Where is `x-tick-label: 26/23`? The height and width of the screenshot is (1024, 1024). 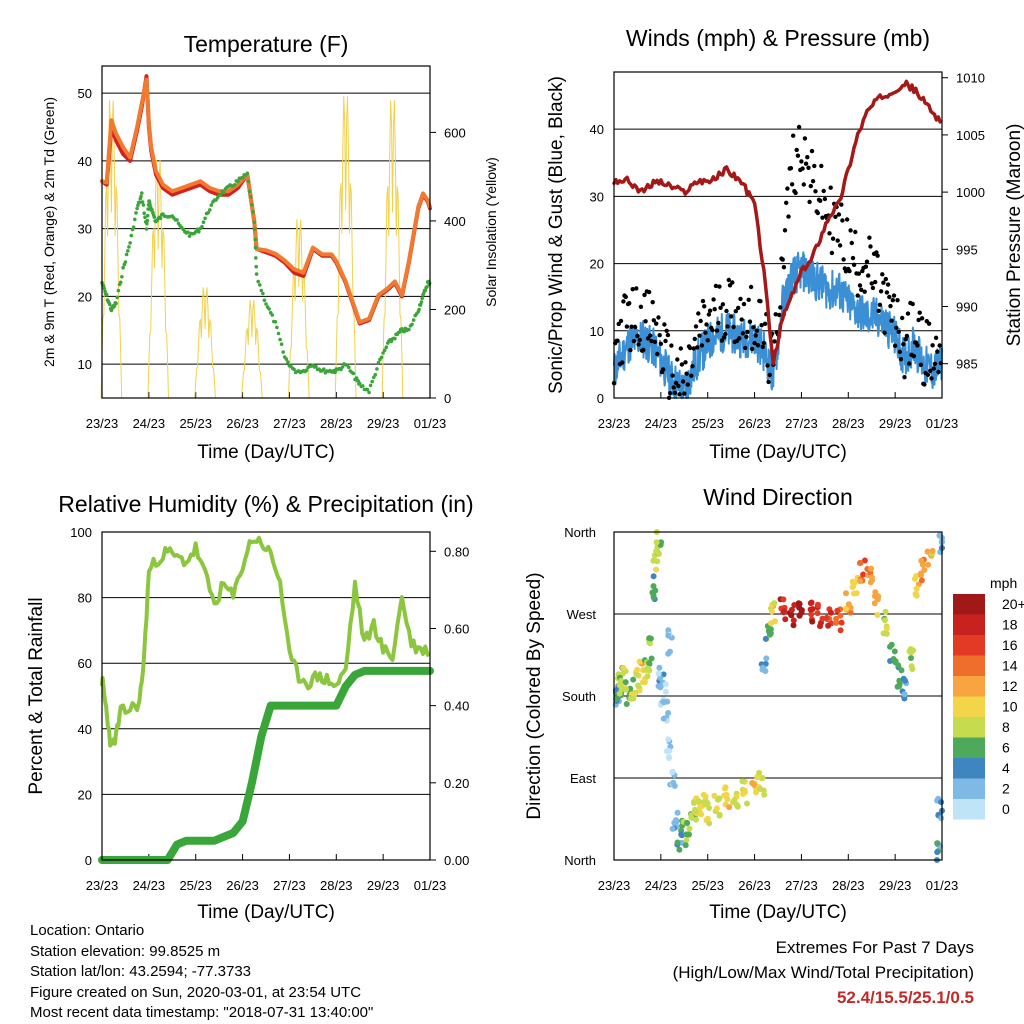
x-tick-label: 26/23 is located at coordinates (242, 885).